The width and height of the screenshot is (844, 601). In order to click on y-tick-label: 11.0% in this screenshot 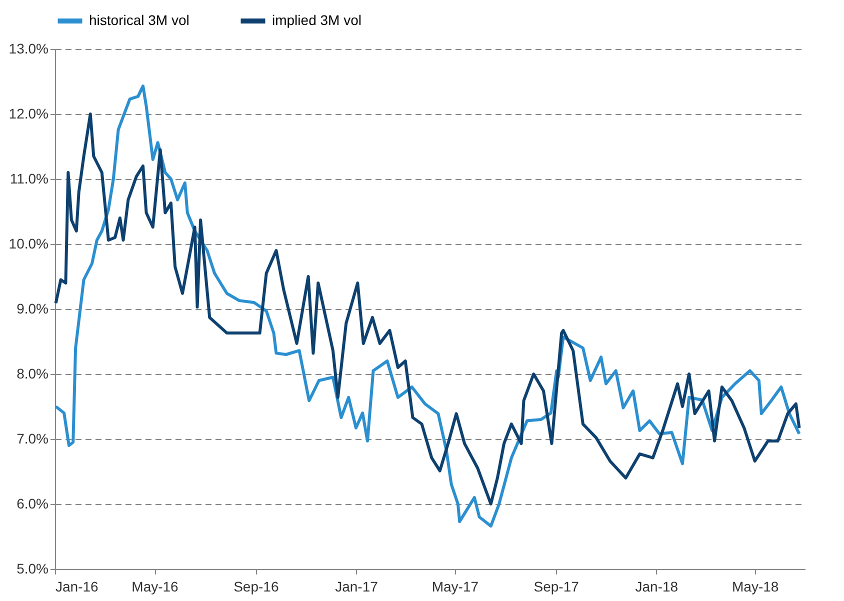, I will do `click(29, 178)`.